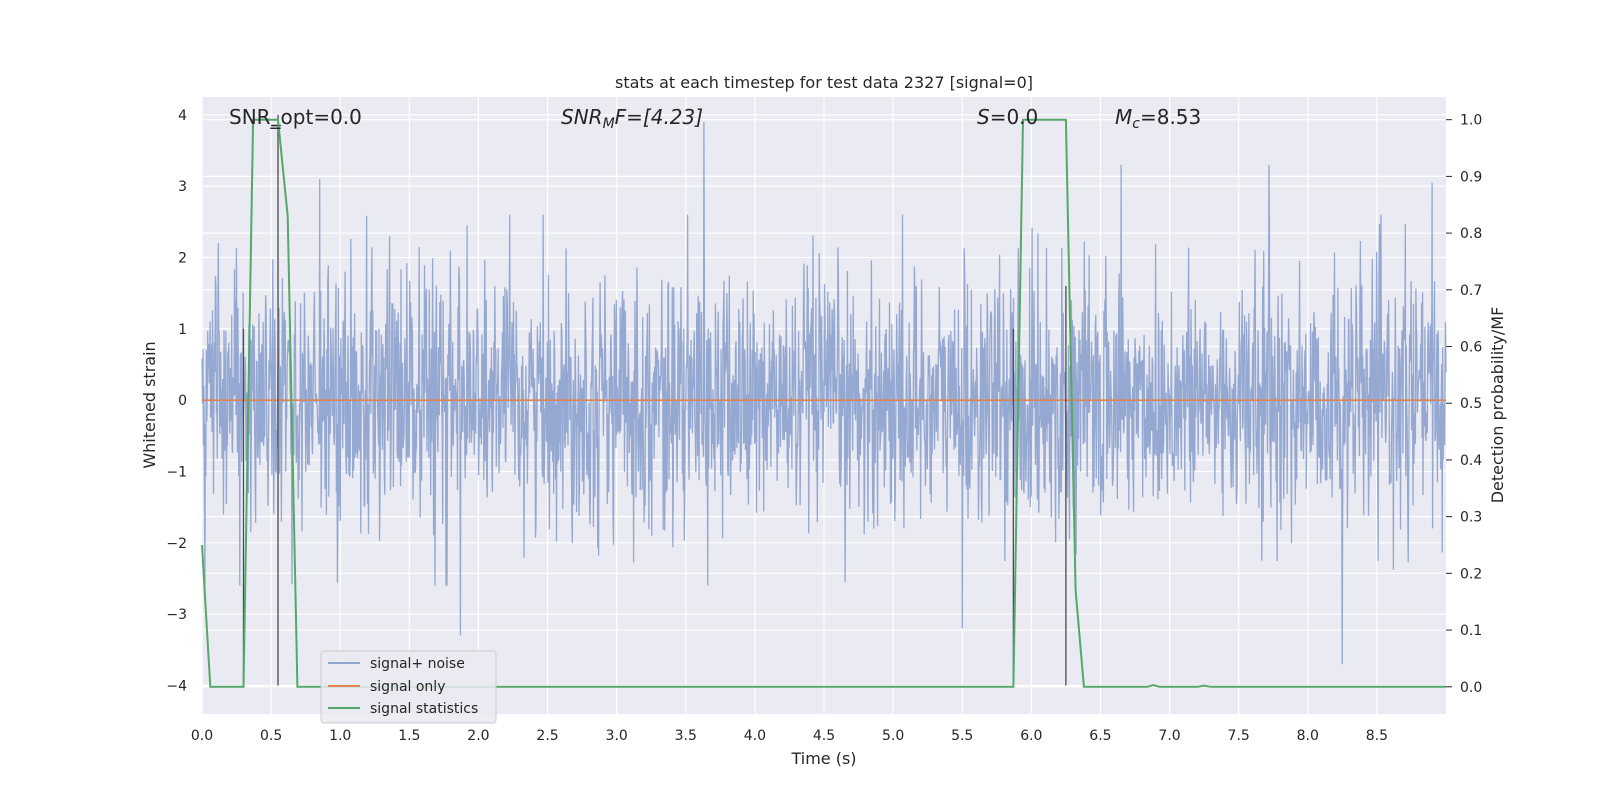  What do you see at coordinates (149, 404) in the screenshot?
I see `y-axis-label: Whitened strain` at bounding box center [149, 404].